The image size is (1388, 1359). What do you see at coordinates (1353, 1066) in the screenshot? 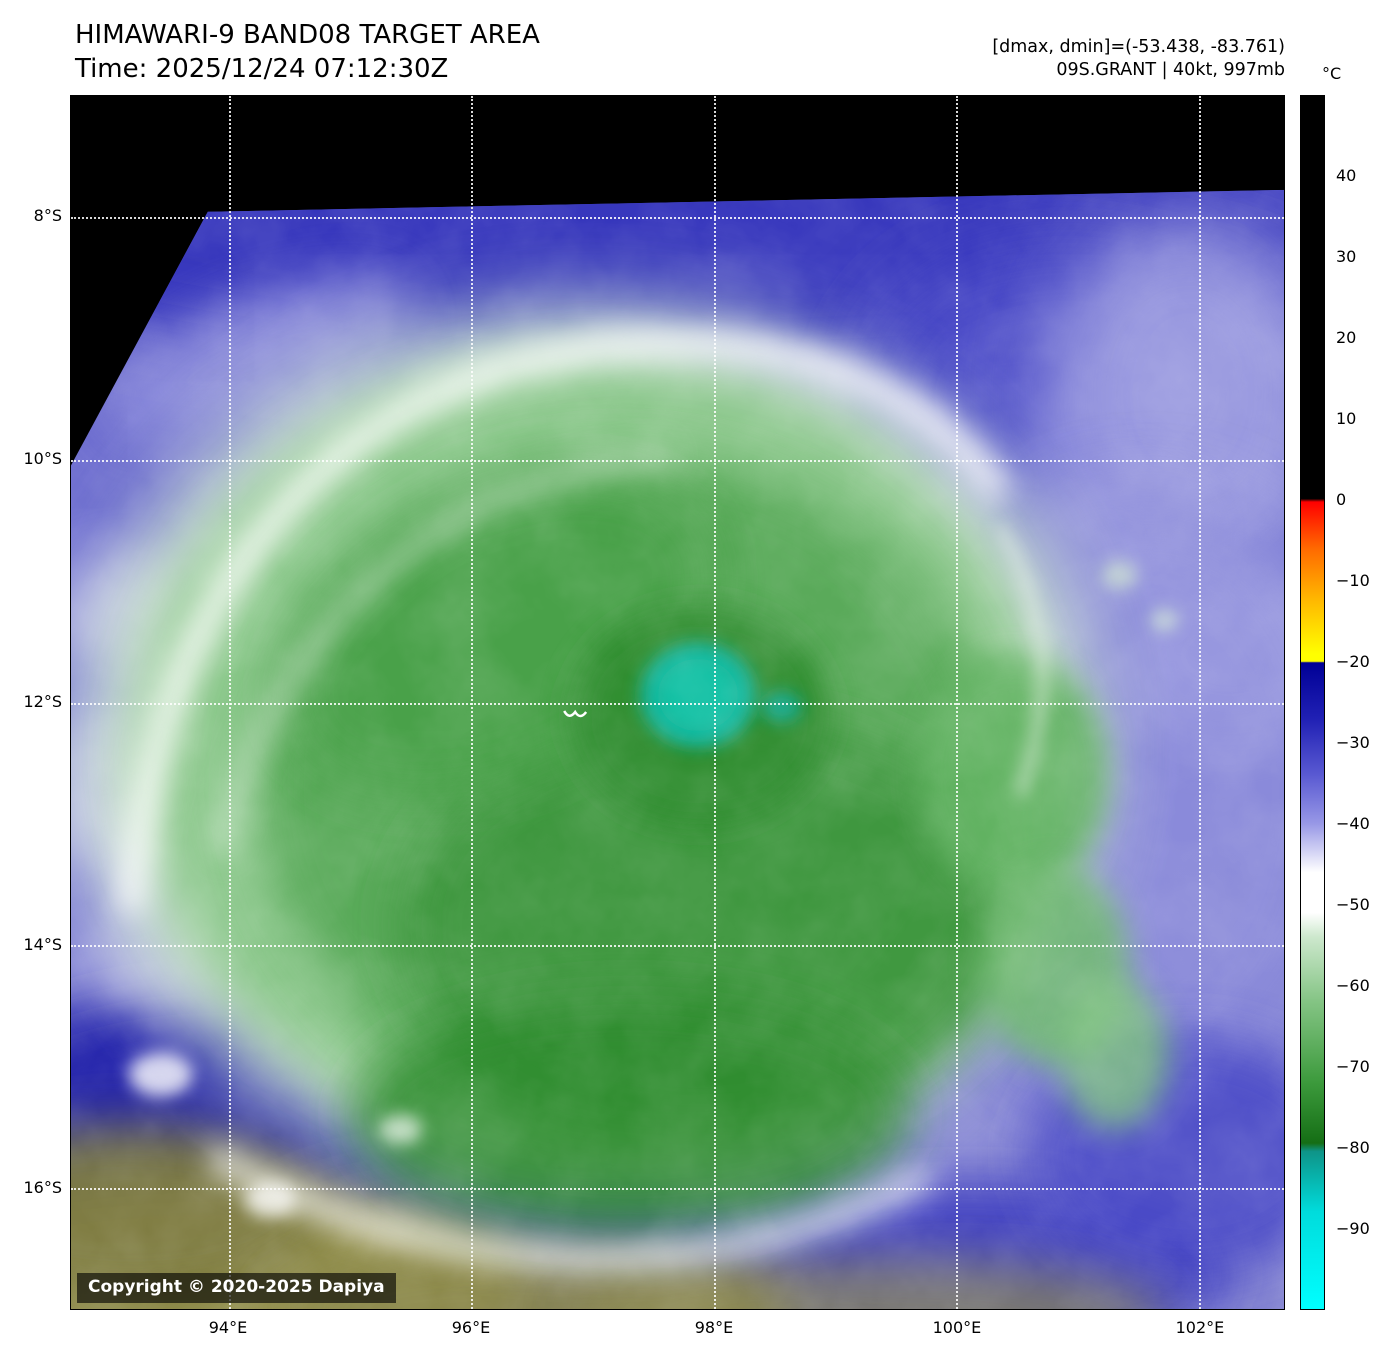
I see `colorbar-tick-label: −70` at bounding box center [1353, 1066].